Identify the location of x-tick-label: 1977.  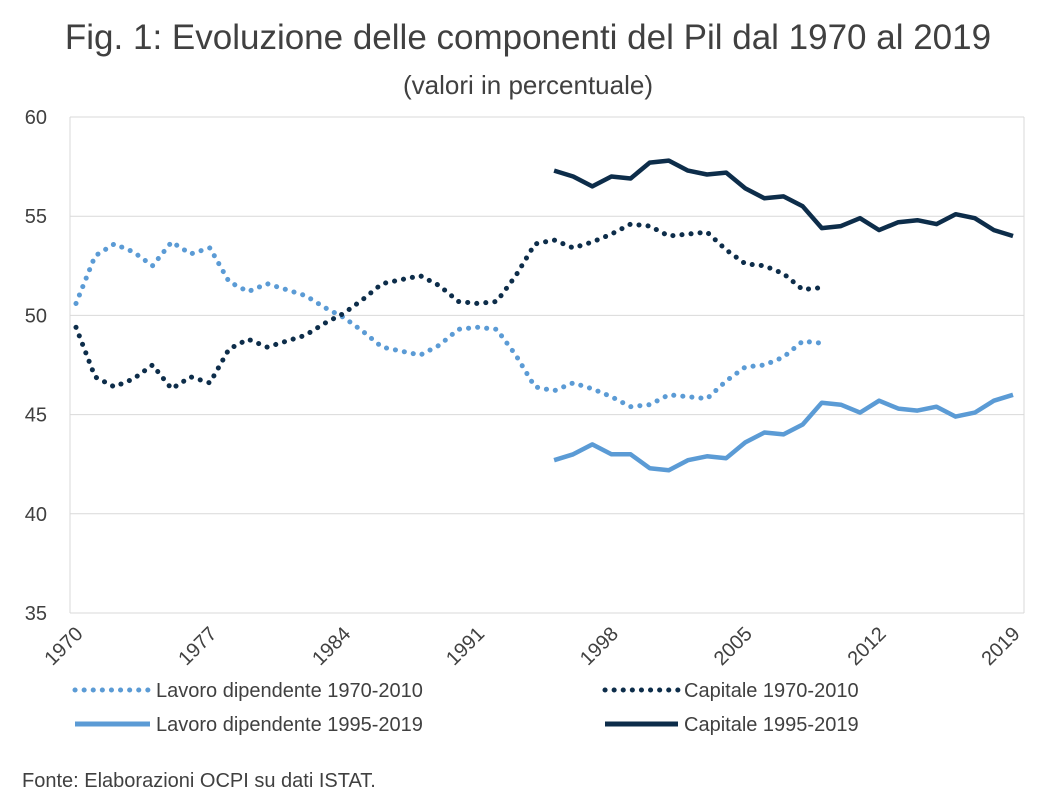
(197, 646).